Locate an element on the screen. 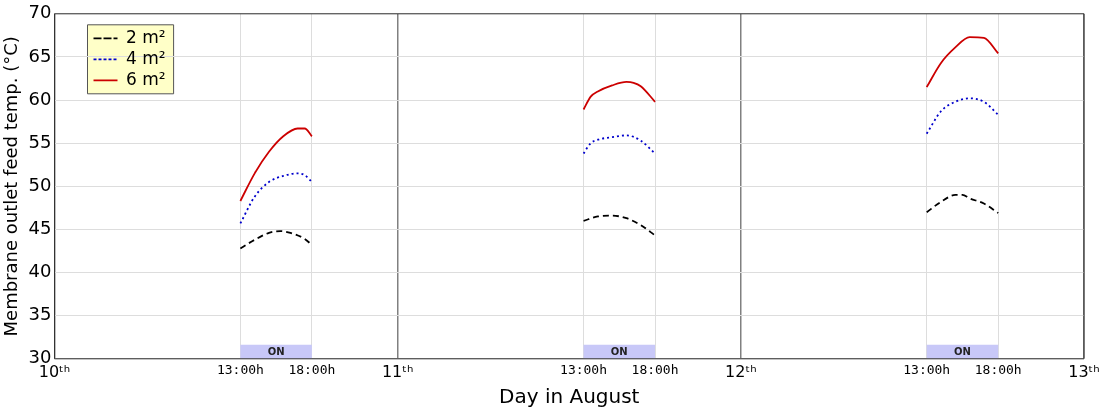 The width and height of the screenshot is (1104, 410). y-tick-label: 55 is located at coordinates (40, 141).